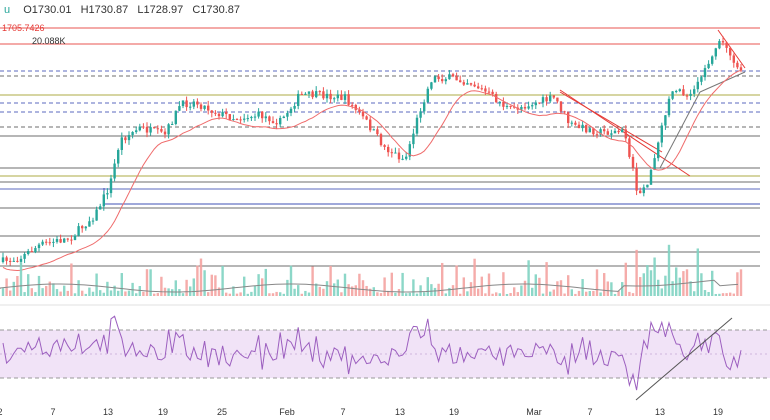 The image size is (770, 420). What do you see at coordinates (47, 10) in the screenshot?
I see `open-value: O1730.01` at bounding box center [47, 10].